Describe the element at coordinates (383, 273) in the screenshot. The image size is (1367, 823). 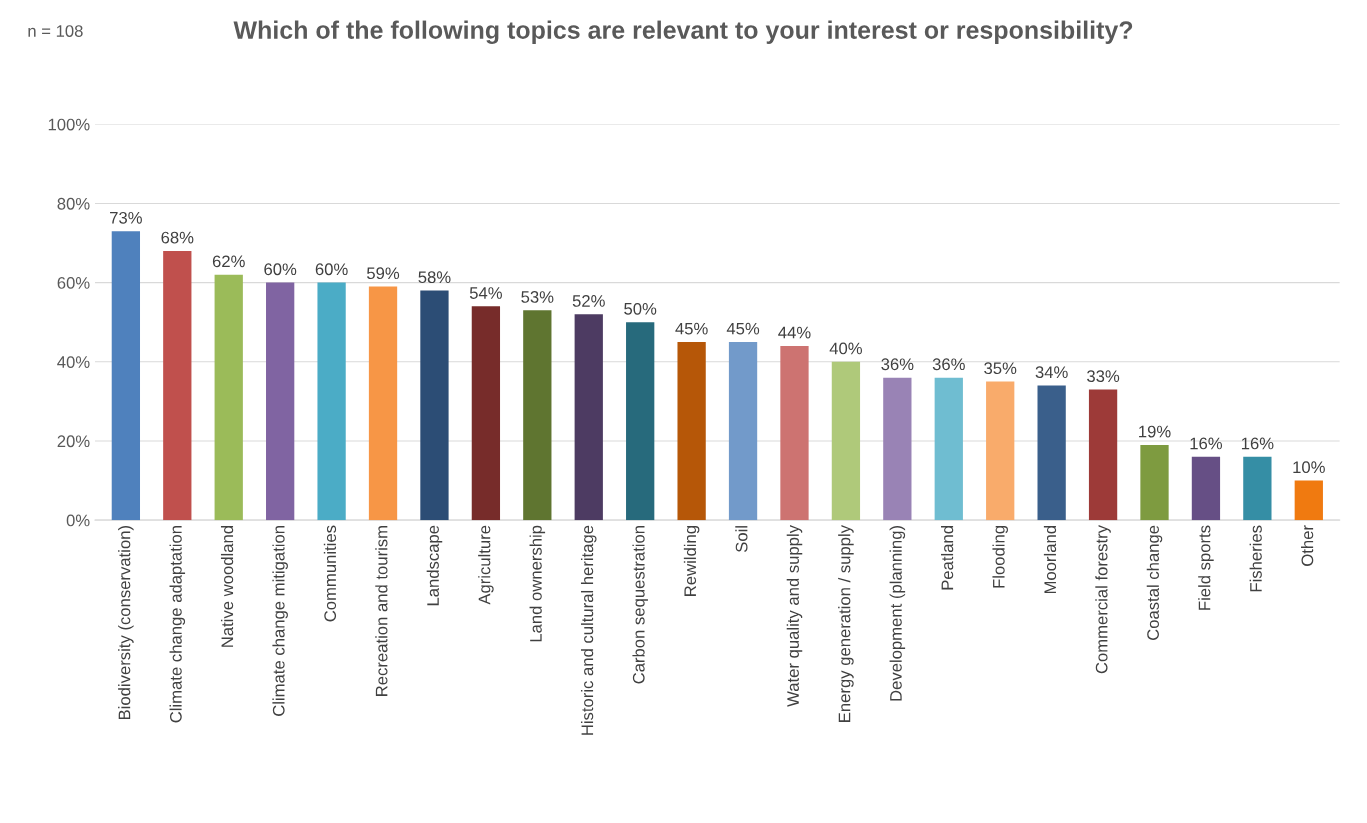
I see `data-label: 59%` at that location.